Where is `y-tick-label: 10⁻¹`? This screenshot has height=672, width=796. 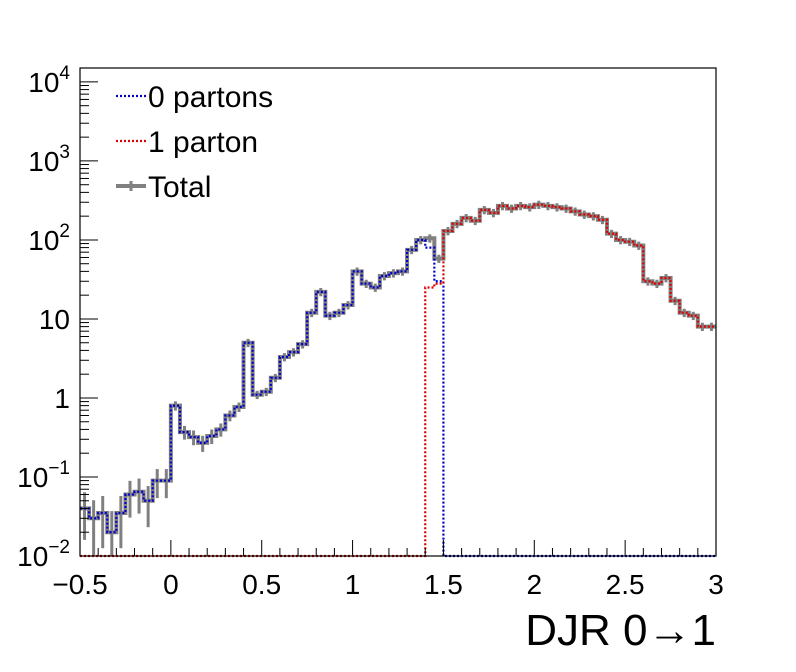
y-tick-label: 10⁻¹ is located at coordinates (43, 475).